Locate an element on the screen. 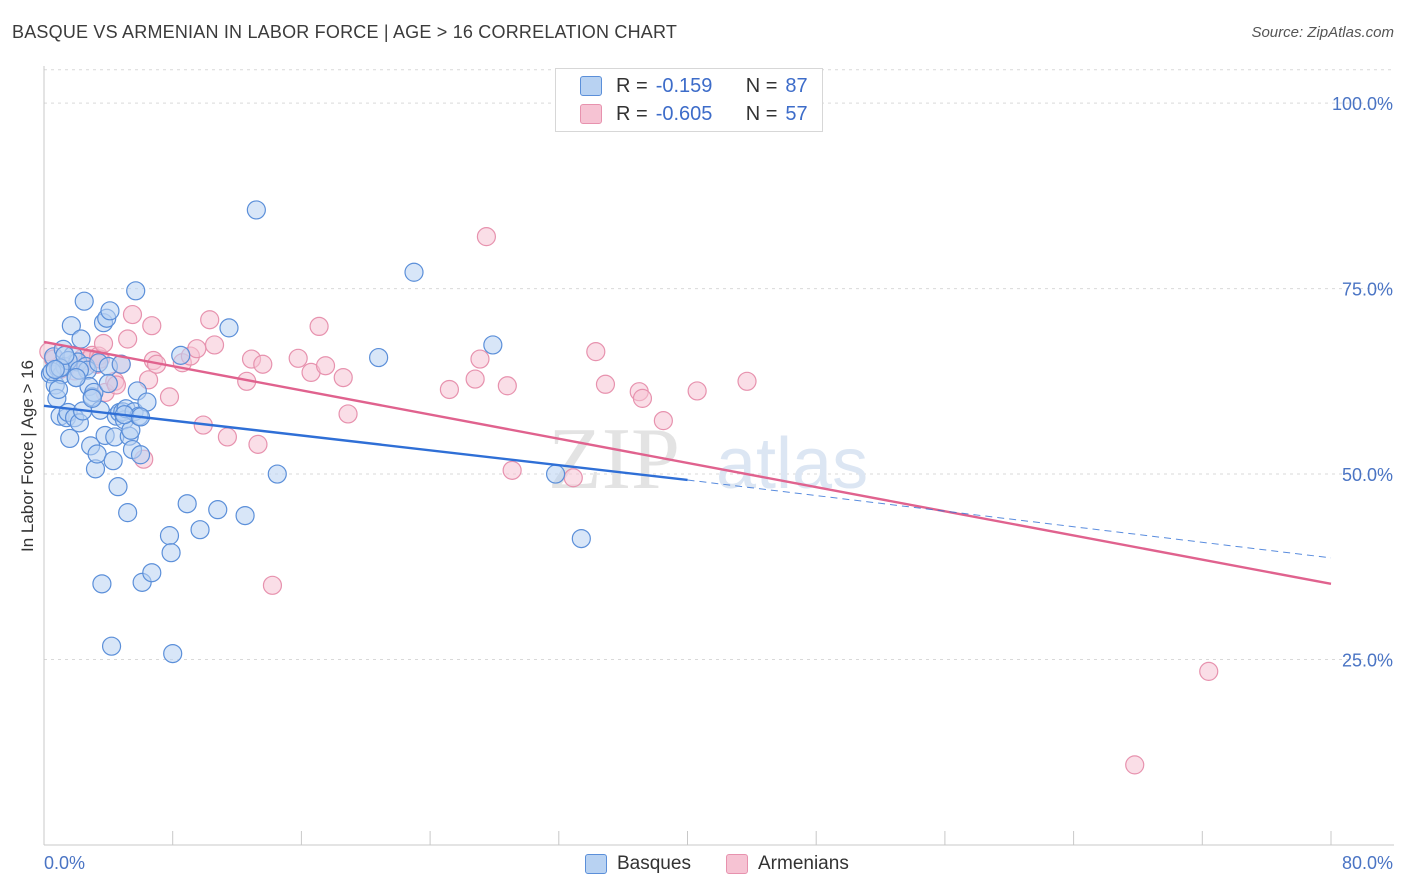 The image size is (1406, 892). x-tick-label: 0.0% is located at coordinates (64, 863).